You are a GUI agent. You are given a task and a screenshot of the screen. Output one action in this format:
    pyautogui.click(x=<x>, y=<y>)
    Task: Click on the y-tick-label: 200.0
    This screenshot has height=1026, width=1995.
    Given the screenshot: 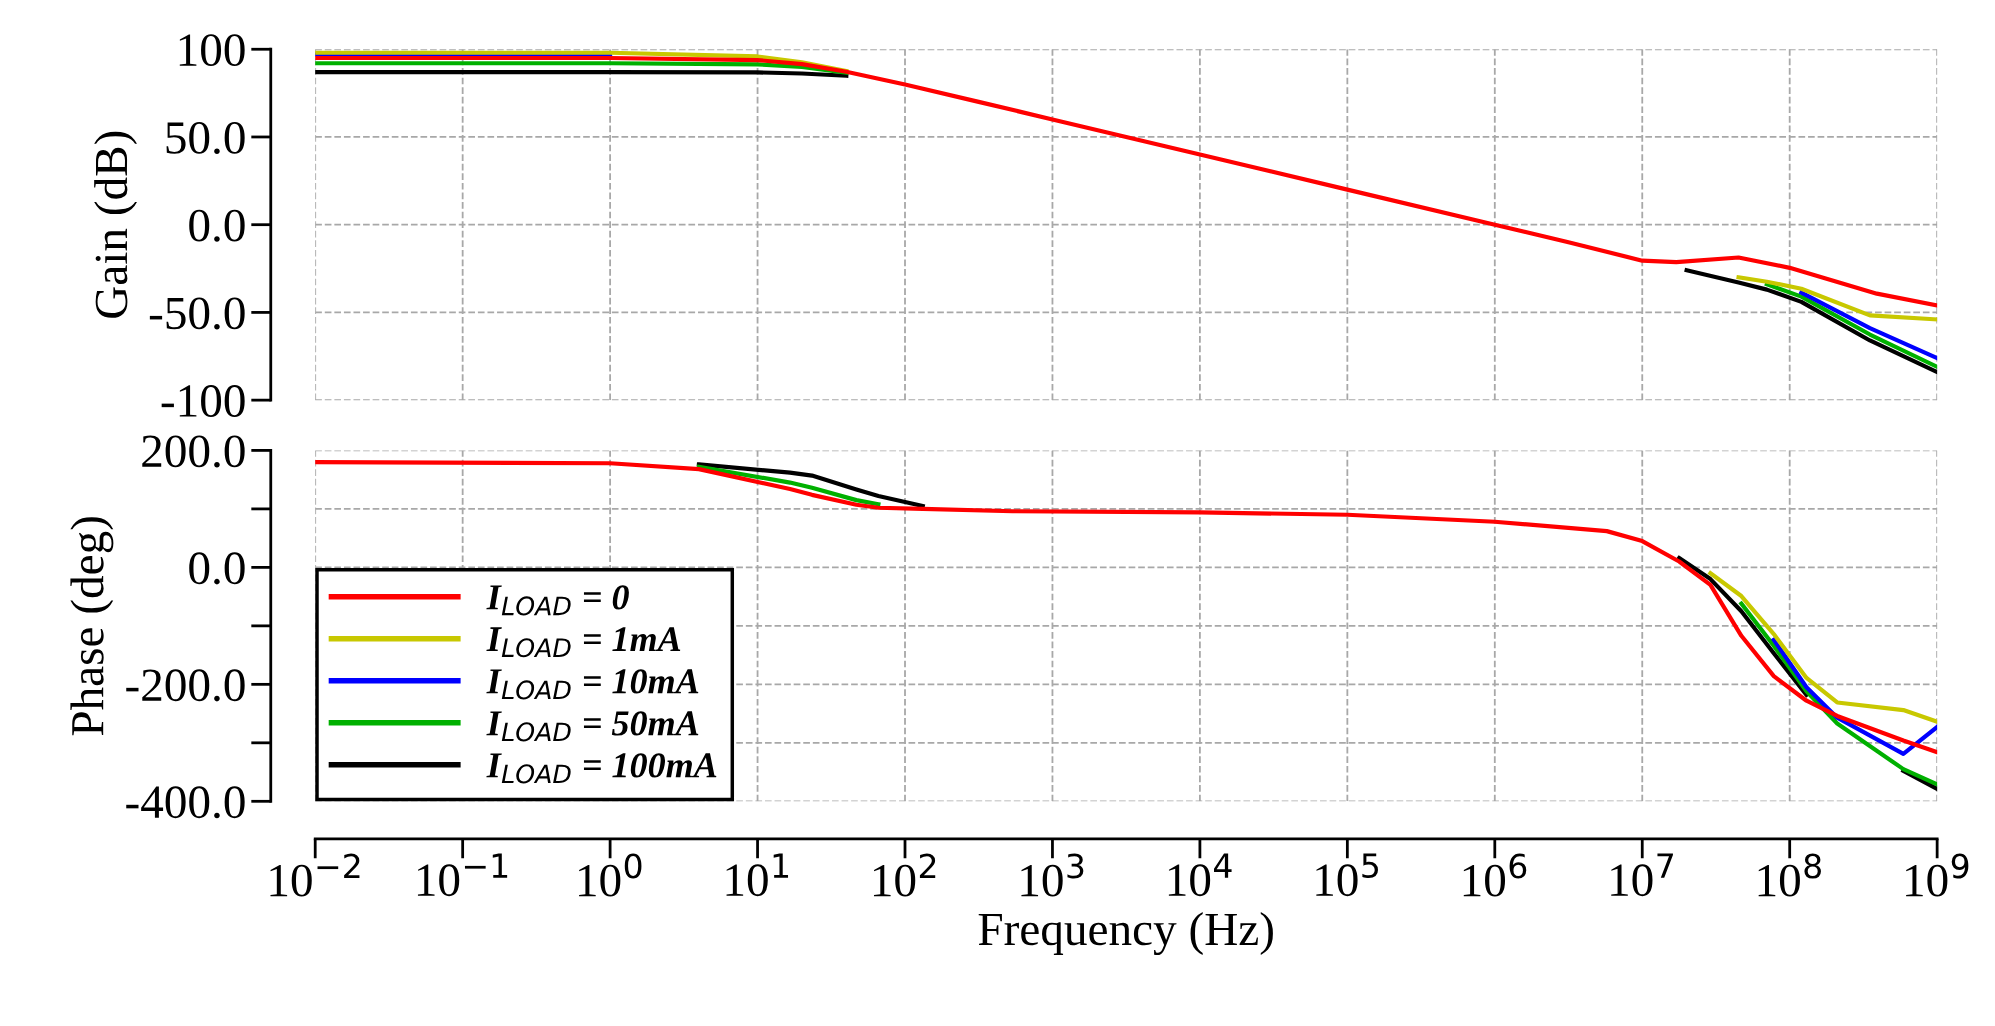 What is the action you would take?
    pyautogui.click(x=193, y=451)
    